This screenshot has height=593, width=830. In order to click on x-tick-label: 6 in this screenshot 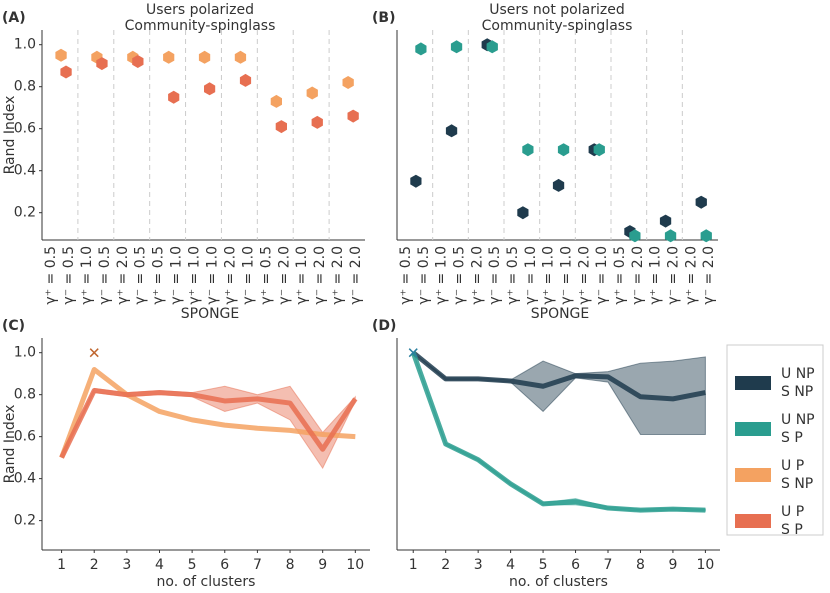, I will do `click(575, 565)`.